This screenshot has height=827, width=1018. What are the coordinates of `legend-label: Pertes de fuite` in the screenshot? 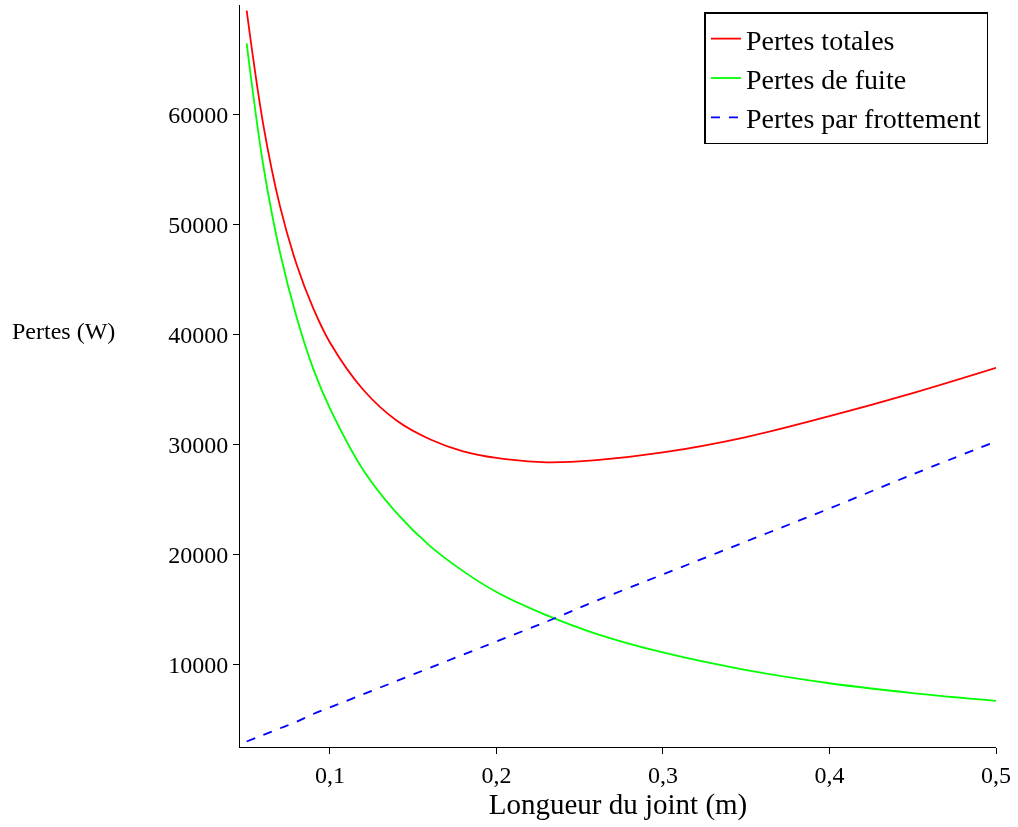 It's located at (826, 79).